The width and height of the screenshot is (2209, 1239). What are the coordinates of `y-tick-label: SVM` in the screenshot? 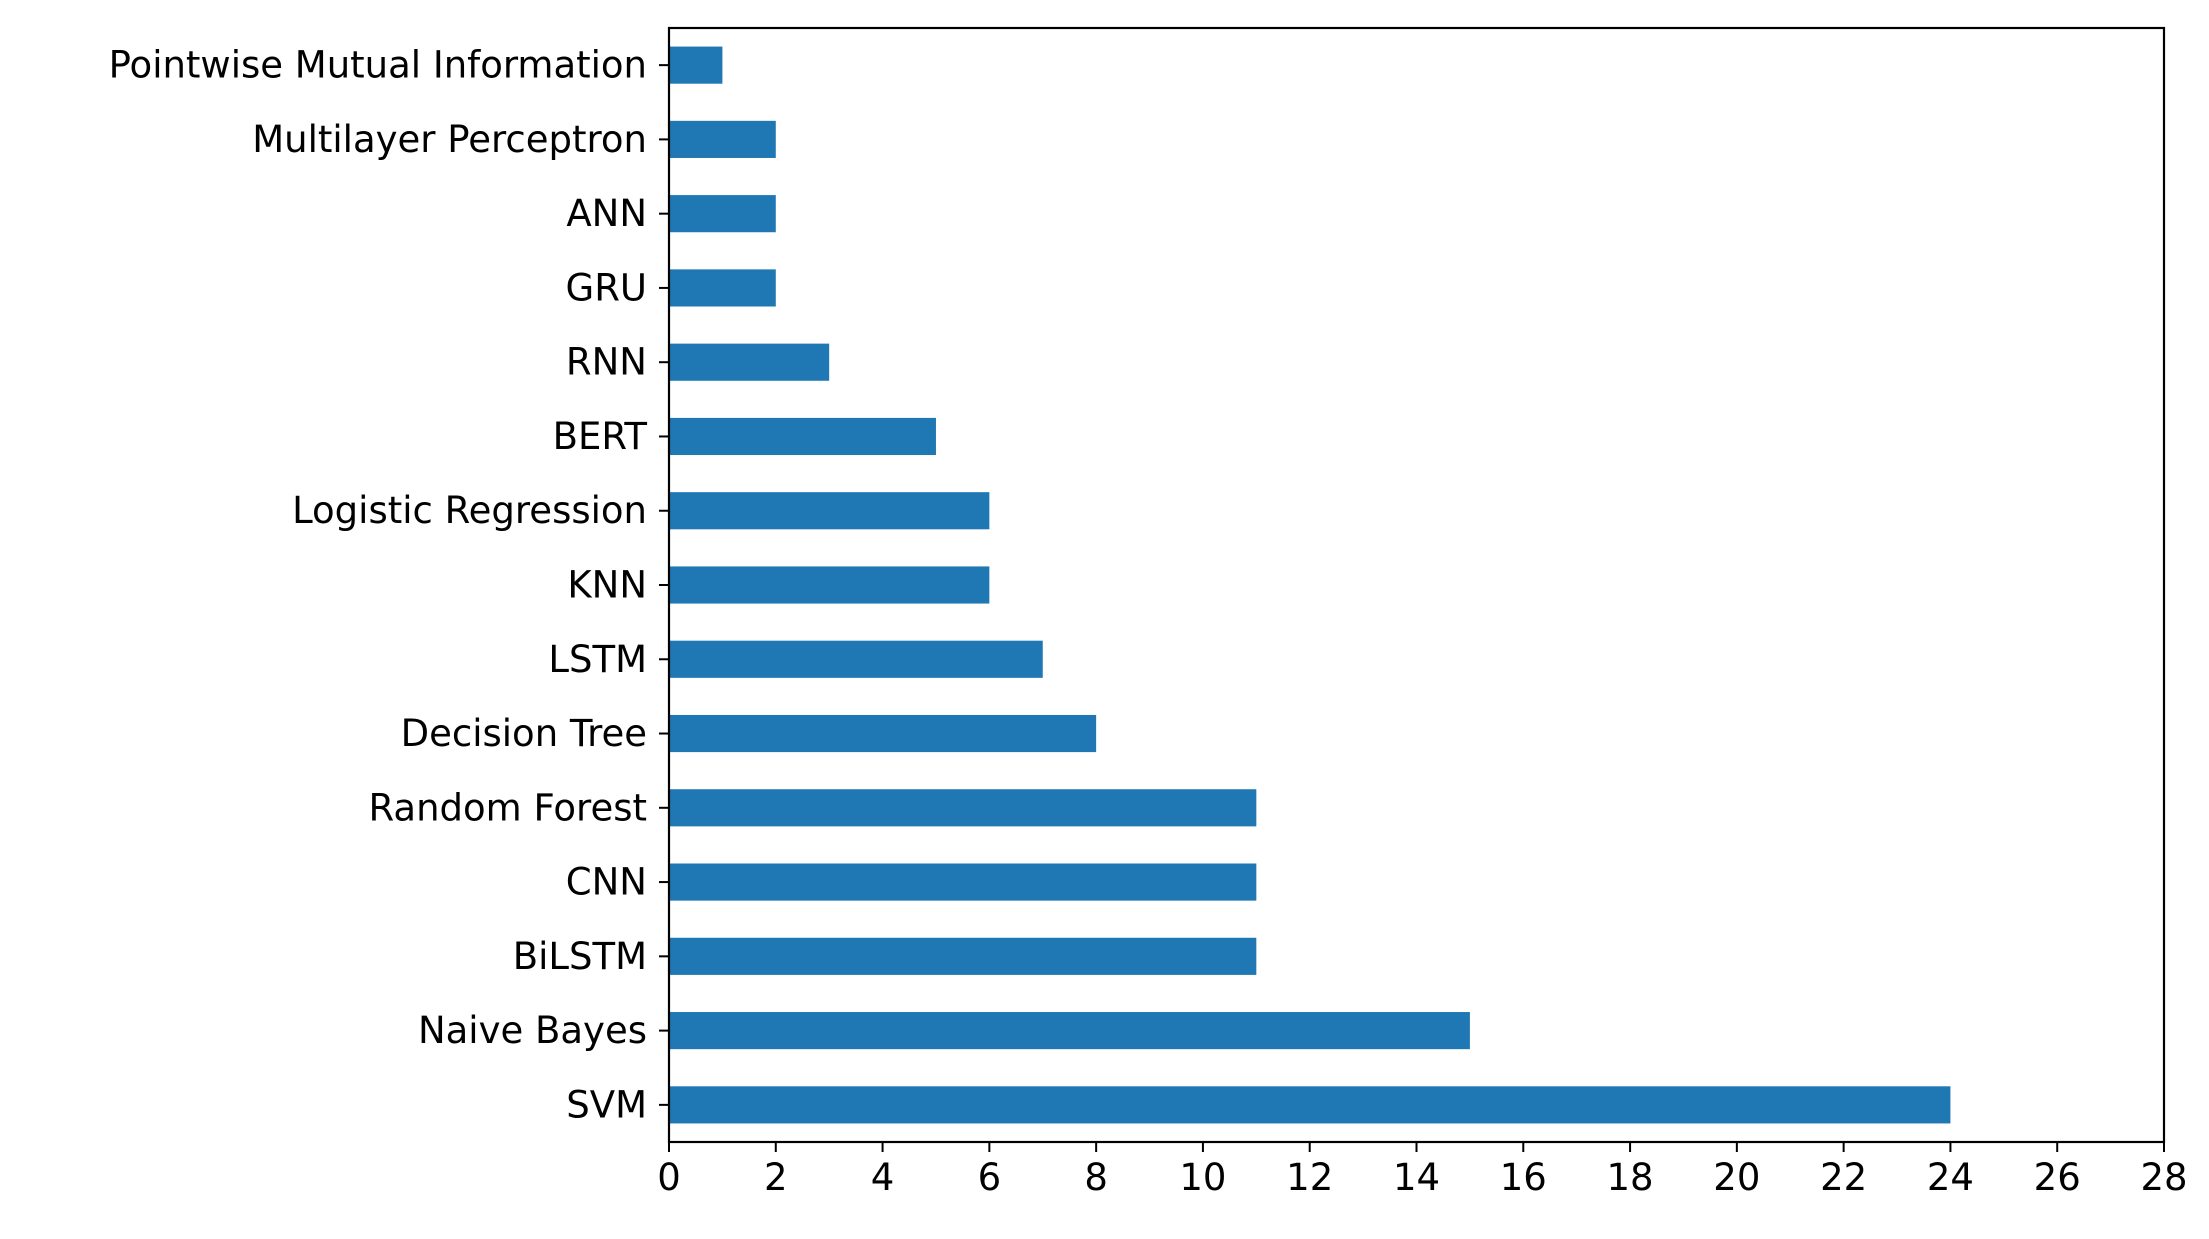 It's located at (606, 1104).